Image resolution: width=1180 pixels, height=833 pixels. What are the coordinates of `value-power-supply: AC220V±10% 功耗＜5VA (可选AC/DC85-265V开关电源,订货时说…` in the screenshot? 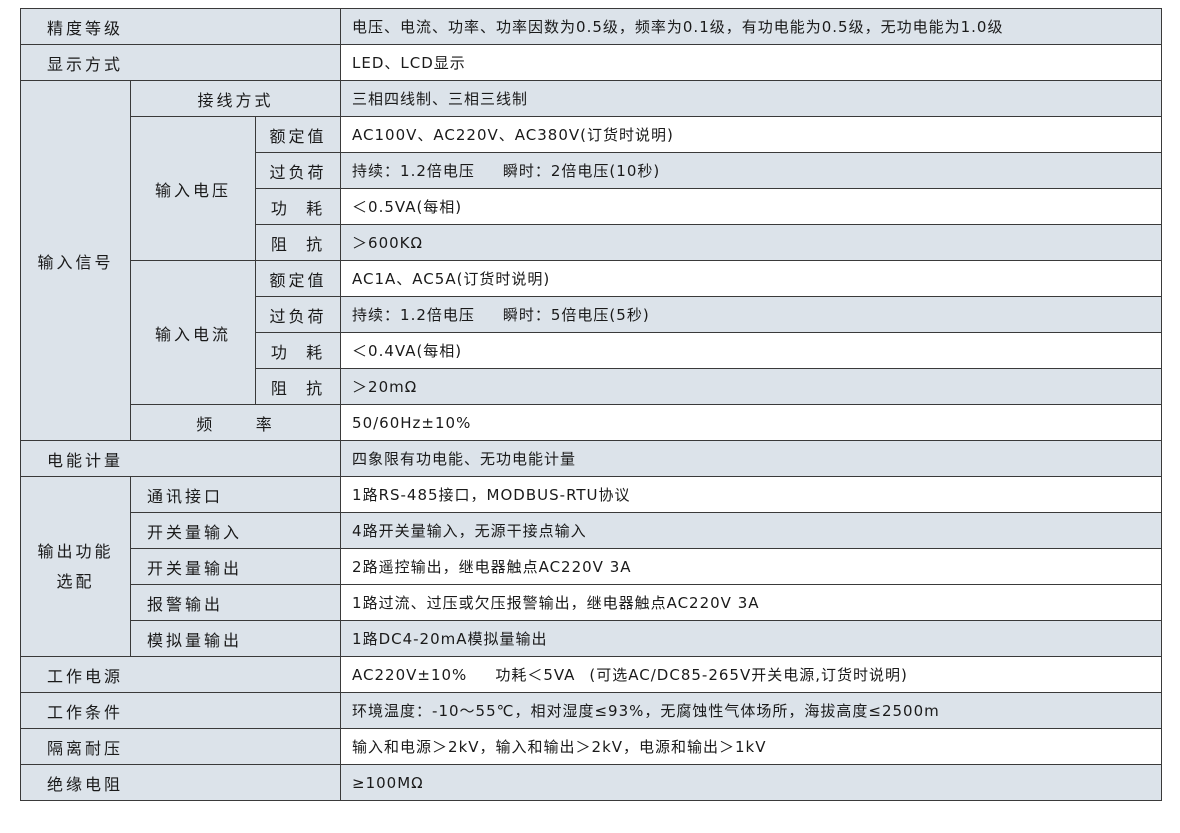 It's located at (751, 674).